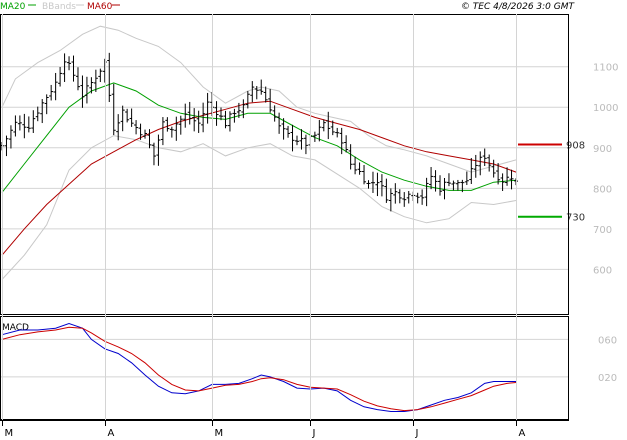 Image resolution: width=627 pixels, height=440 pixels. Describe the element at coordinates (607, 340) in the screenshot. I see `macd-y-tick-label: 060` at that location.